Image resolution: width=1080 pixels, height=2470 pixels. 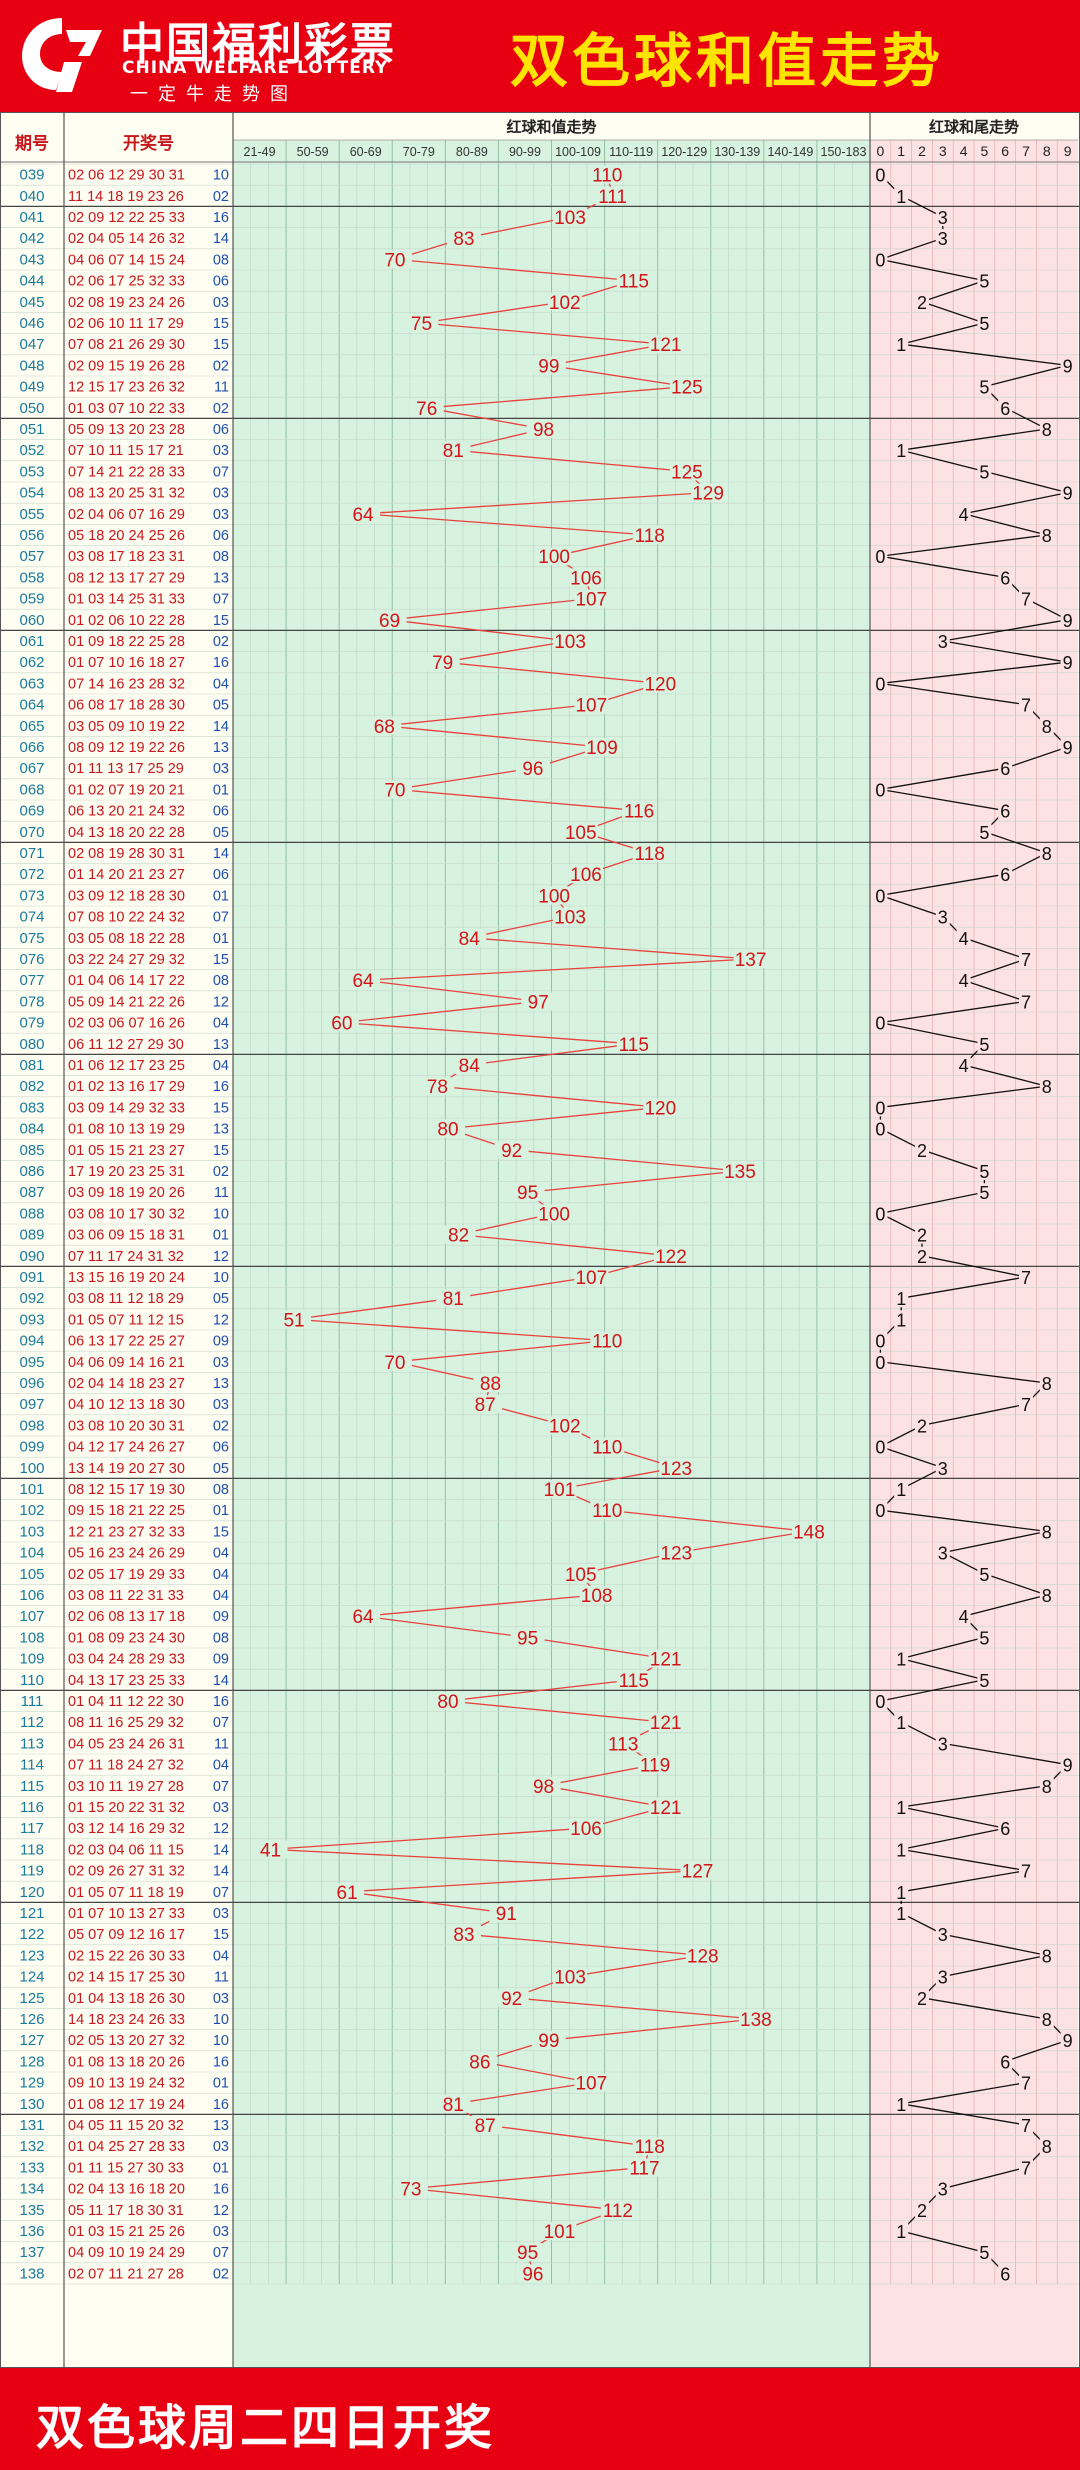 What do you see at coordinates (221, 2126) in the screenshot?
I see `blue-ball-cell: 13` at bounding box center [221, 2126].